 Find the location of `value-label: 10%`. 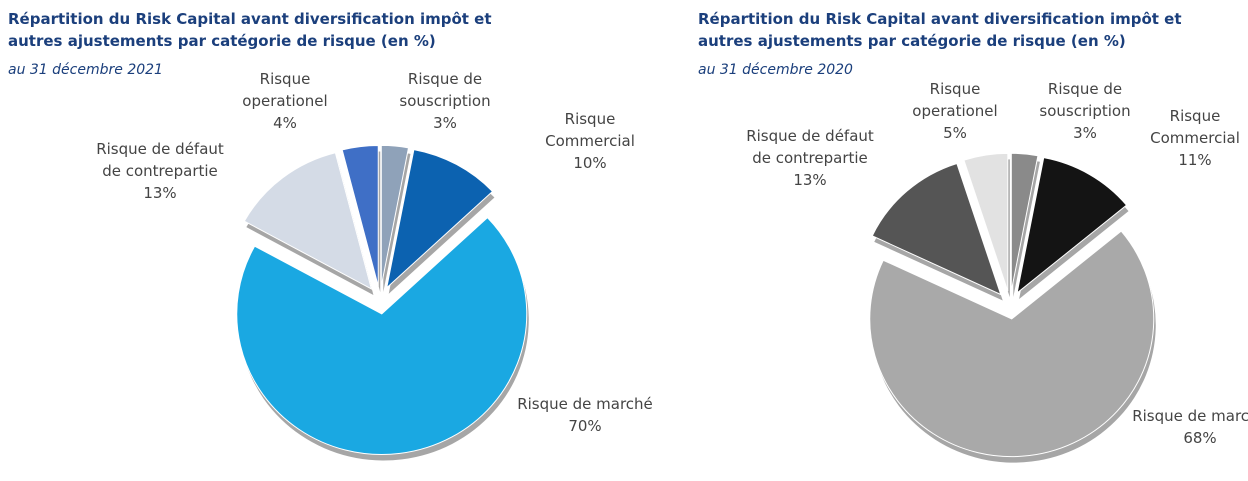

value-label: 10% is located at coordinates (590, 163).